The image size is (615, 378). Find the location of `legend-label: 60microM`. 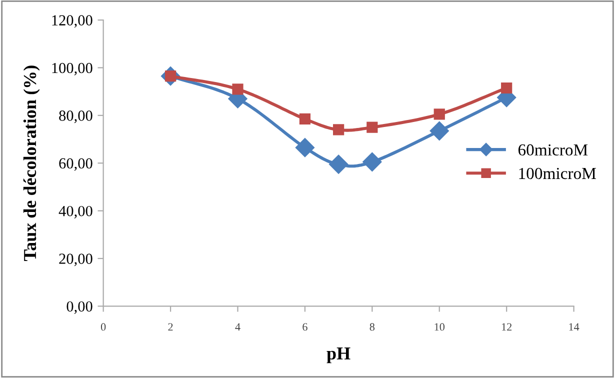

legend-label: 60microM is located at coordinates (553, 150).